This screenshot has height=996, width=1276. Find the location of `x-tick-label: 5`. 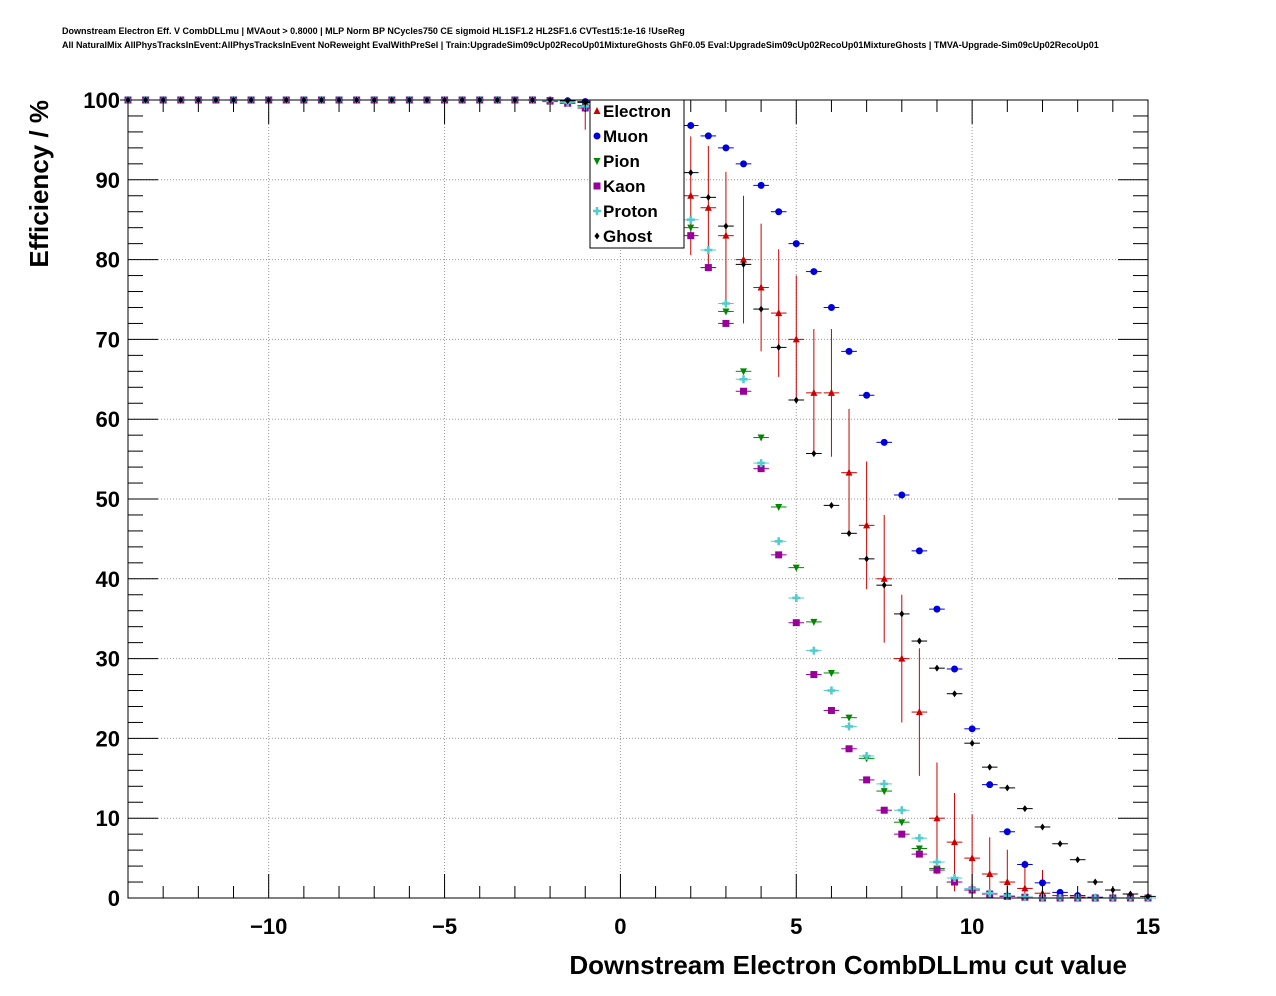

x-tick-label: 5 is located at coordinates (796, 926).